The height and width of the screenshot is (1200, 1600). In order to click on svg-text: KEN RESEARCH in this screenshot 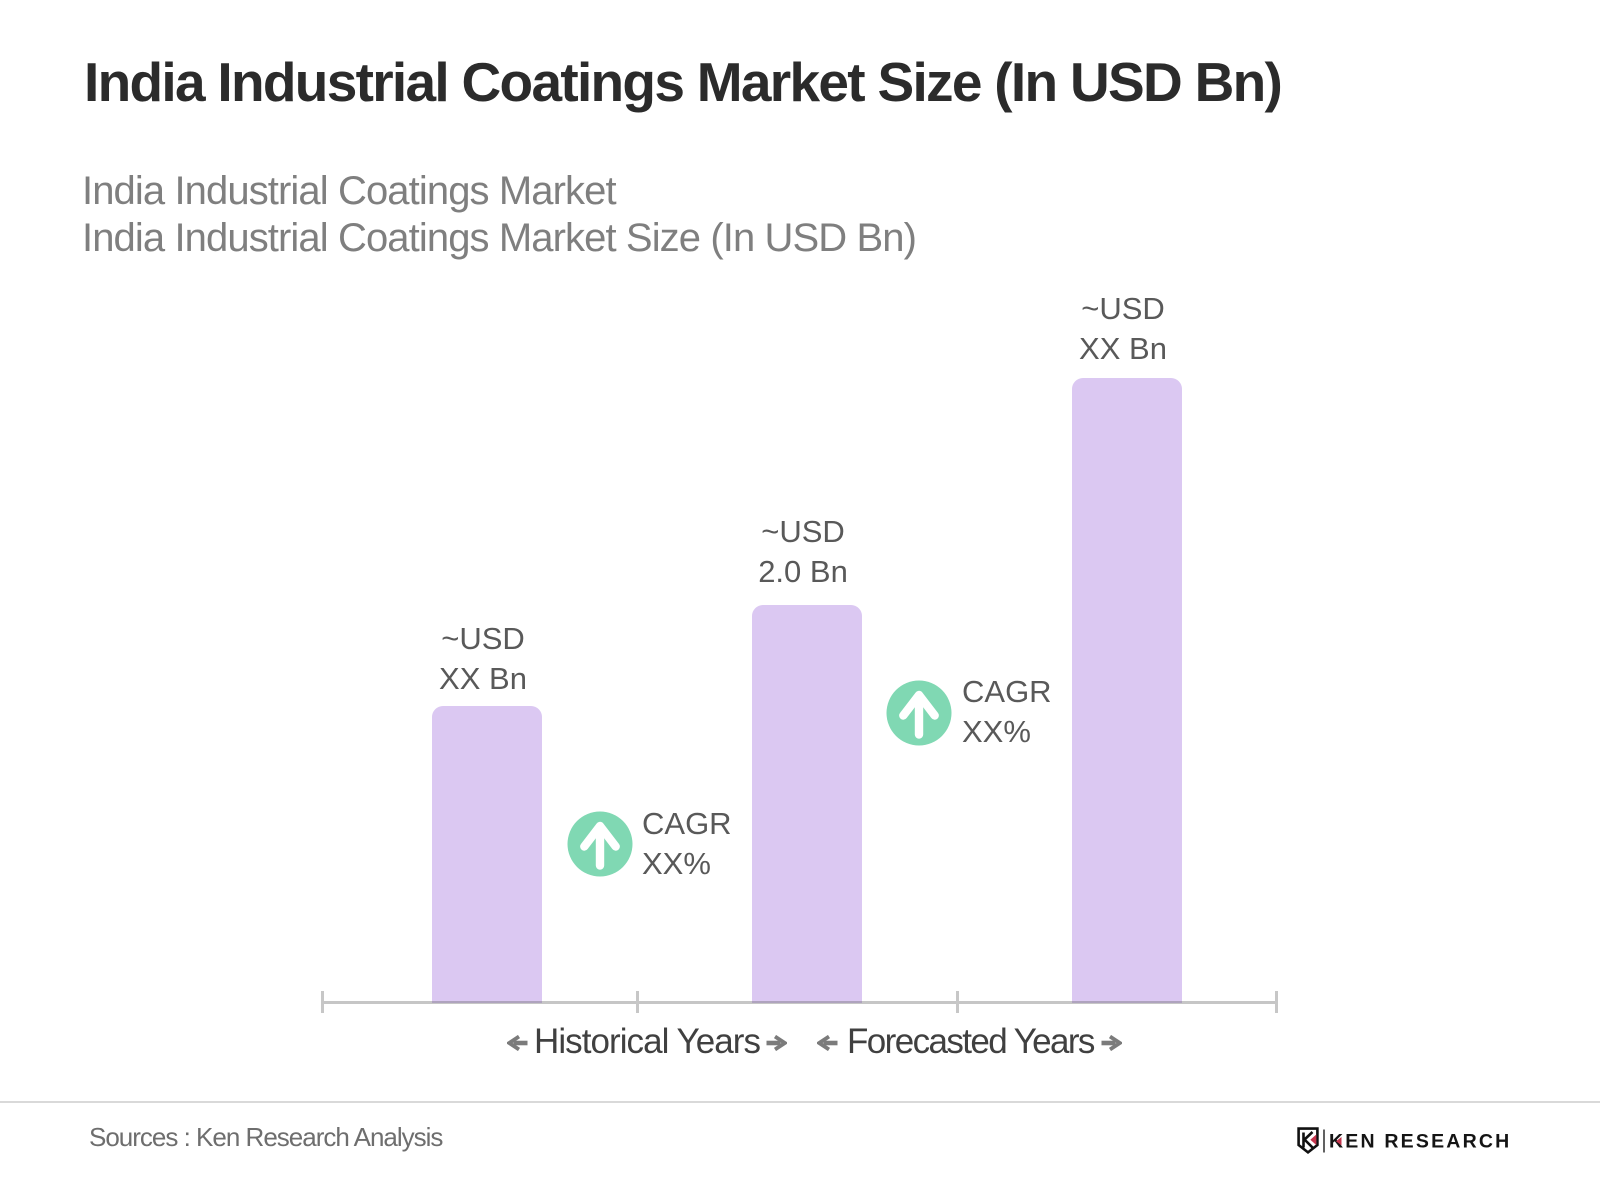, I will do `click(1420, 1142)`.